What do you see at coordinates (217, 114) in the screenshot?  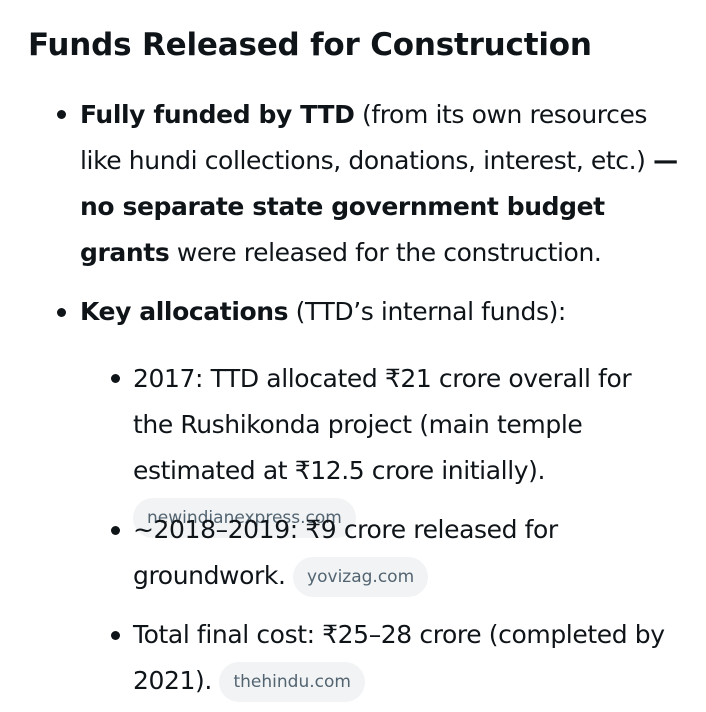 I see `funding-lead: Fully funded by TTD` at bounding box center [217, 114].